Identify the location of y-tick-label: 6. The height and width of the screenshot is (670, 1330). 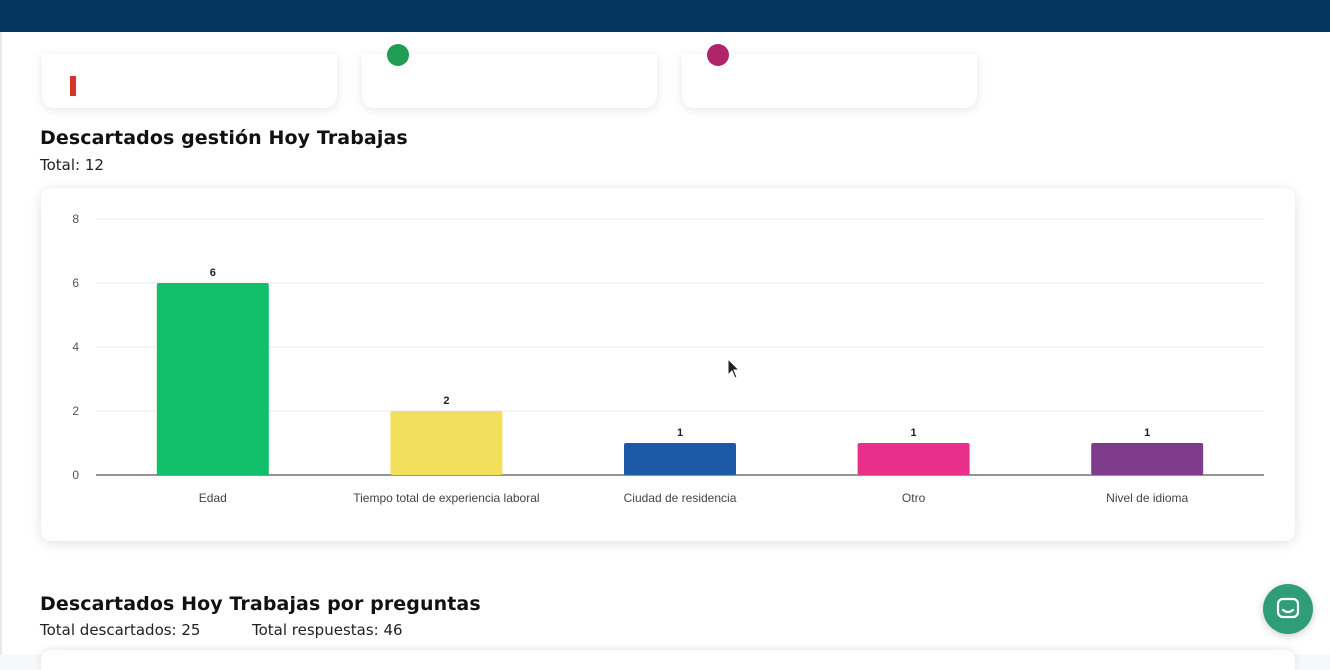
(75, 283).